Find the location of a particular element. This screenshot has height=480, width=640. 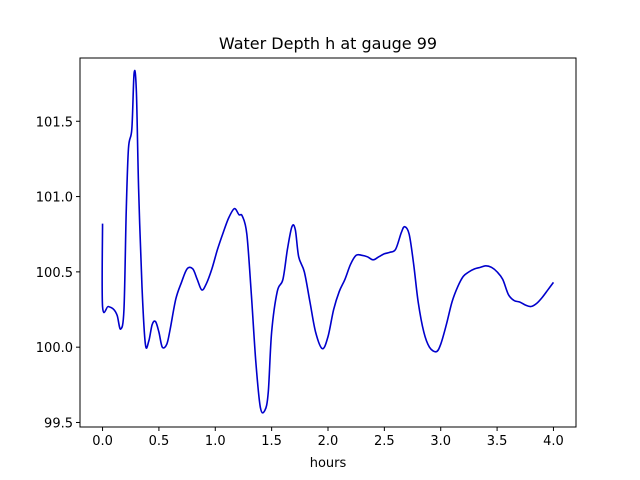

y-tick-label: 100.0 is located at coordinates (54, 348).